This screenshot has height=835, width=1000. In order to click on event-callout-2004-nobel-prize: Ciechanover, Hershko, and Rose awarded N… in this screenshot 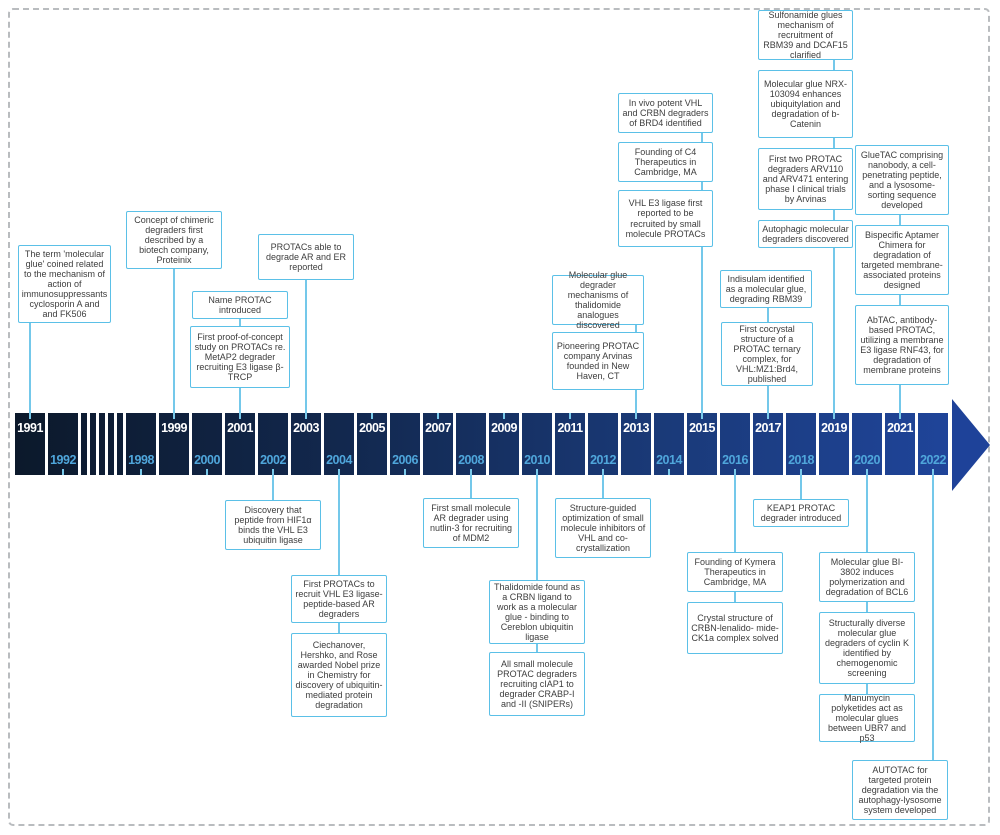, I will do `click(339, 675)`.